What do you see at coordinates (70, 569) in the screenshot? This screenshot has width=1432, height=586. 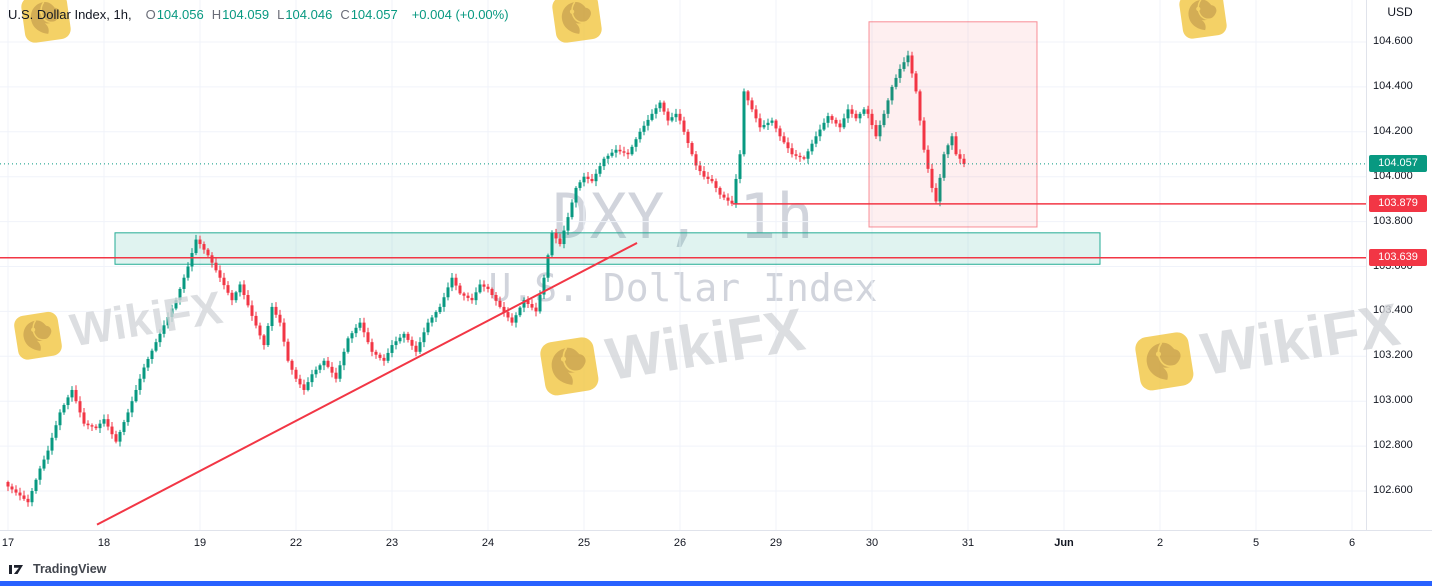 I see `tradingview-label: TradingView` at bounding box center [70, 569].